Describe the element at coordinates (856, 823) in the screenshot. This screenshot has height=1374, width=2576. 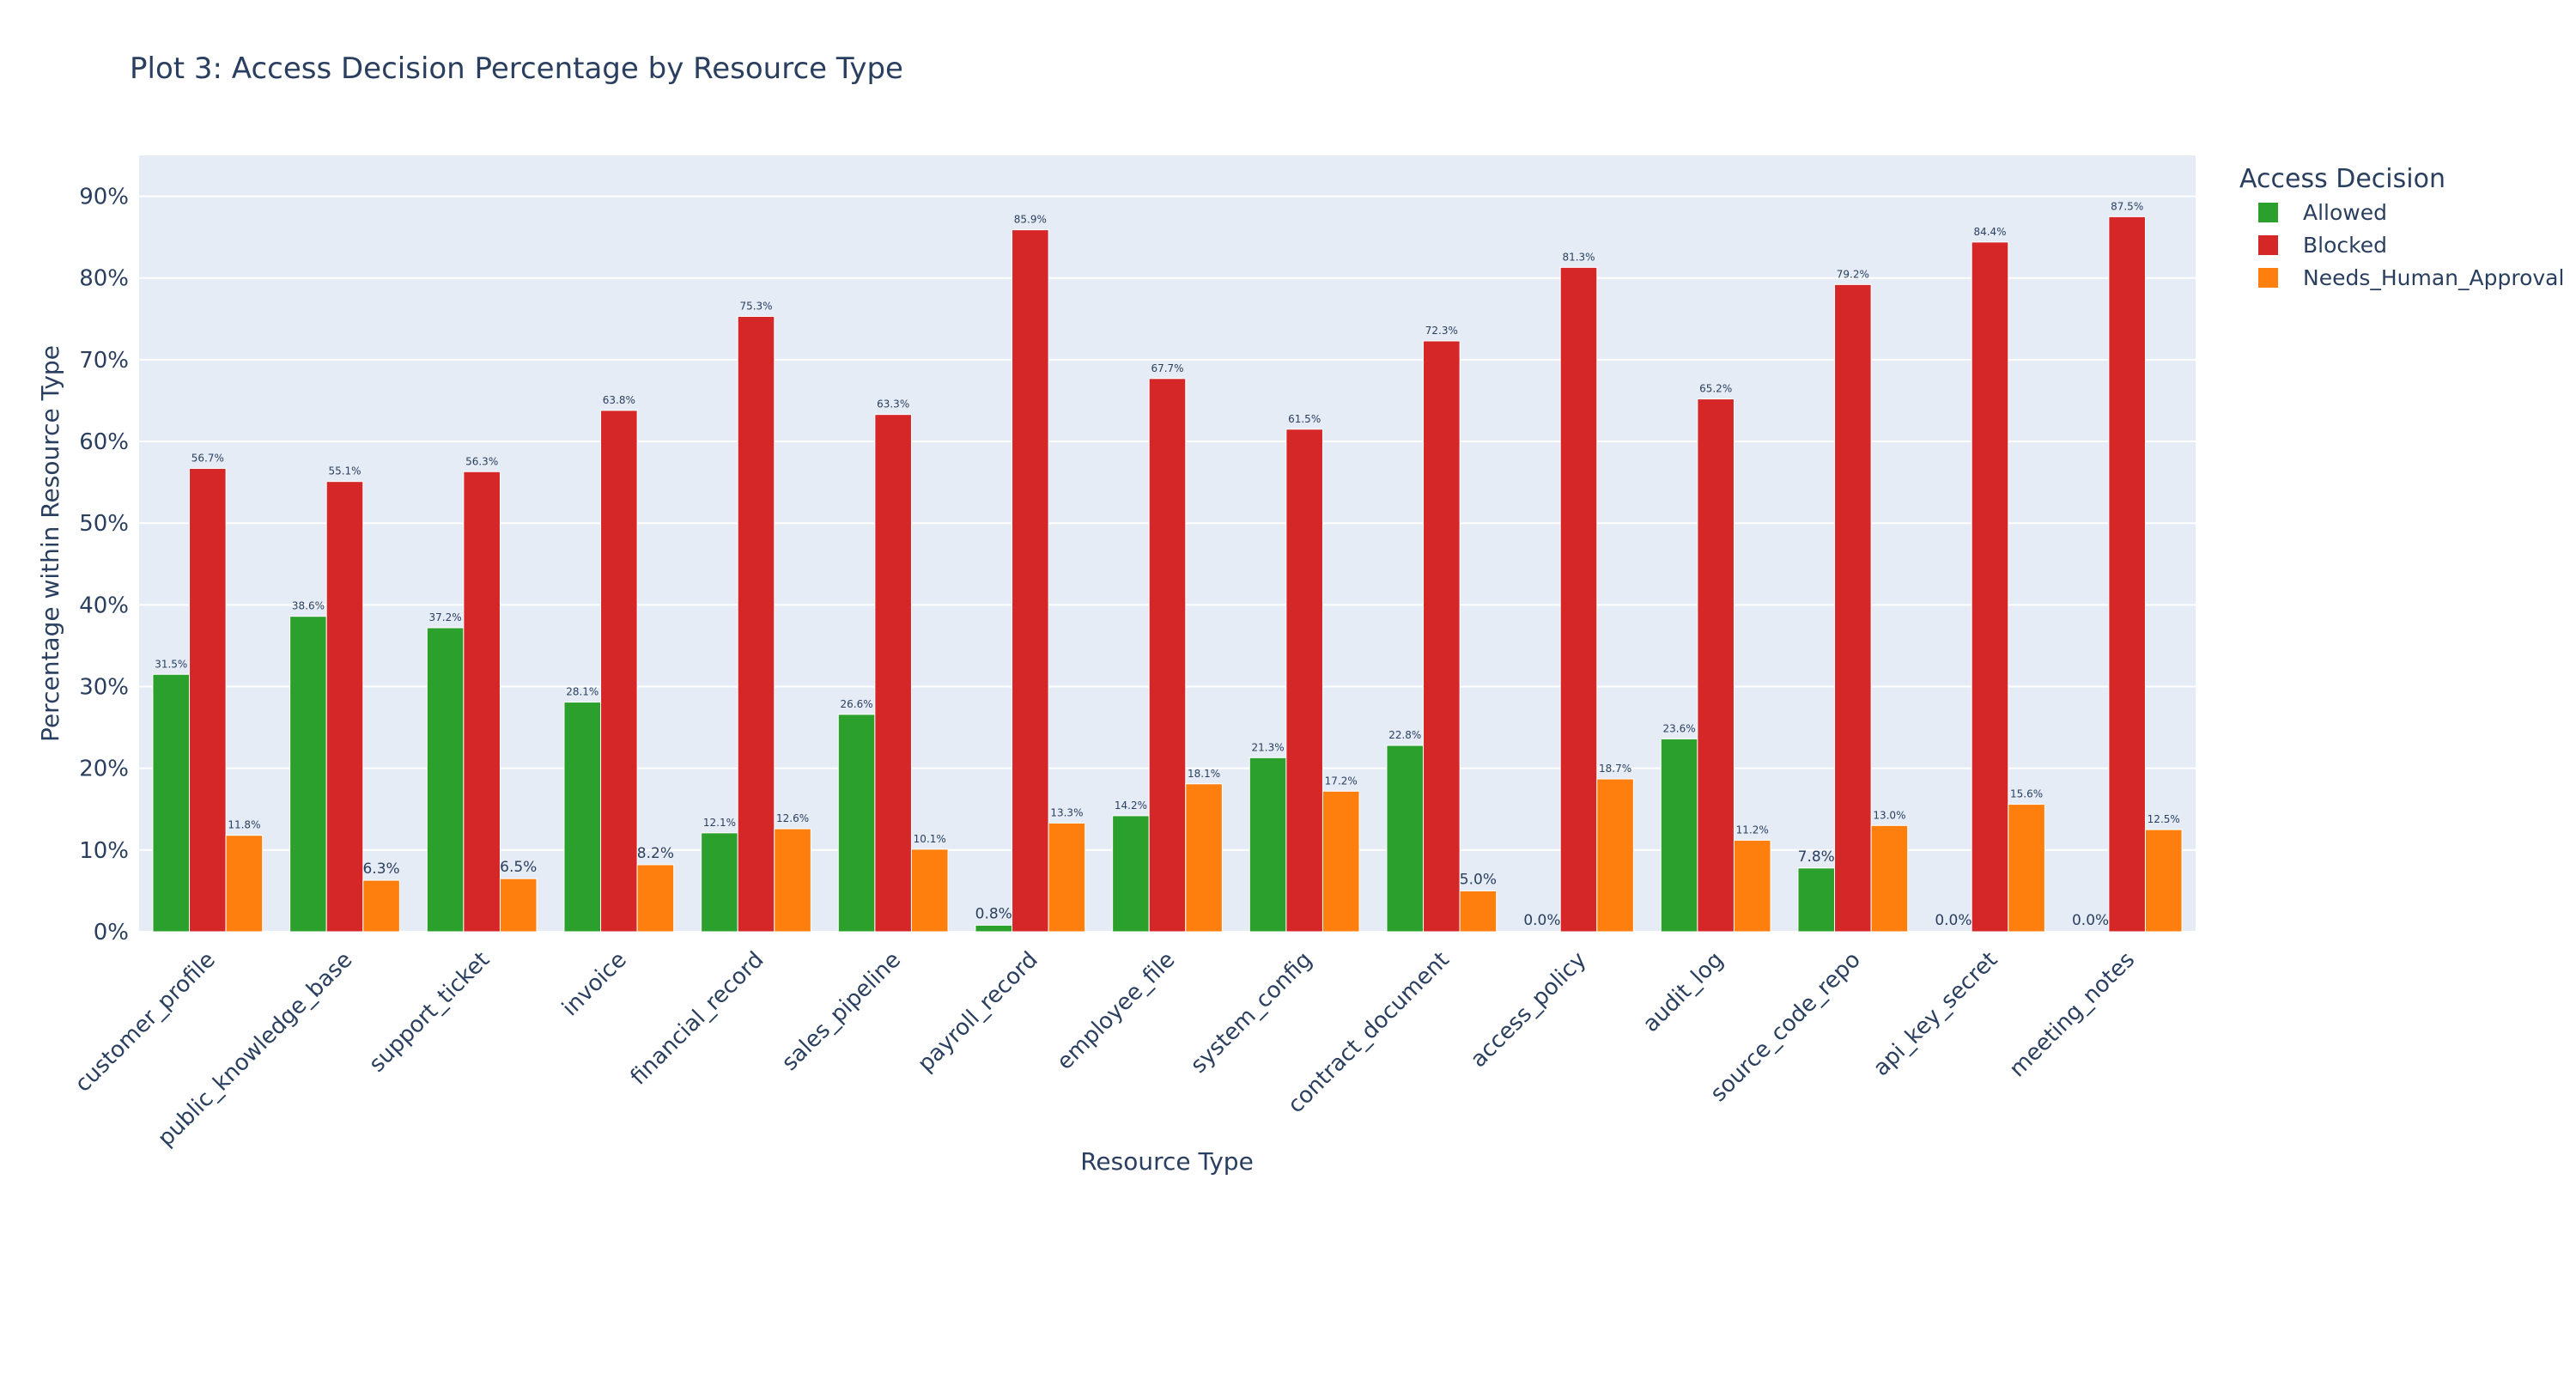
I see `bar-allowed-sales-pipeline` at that location.